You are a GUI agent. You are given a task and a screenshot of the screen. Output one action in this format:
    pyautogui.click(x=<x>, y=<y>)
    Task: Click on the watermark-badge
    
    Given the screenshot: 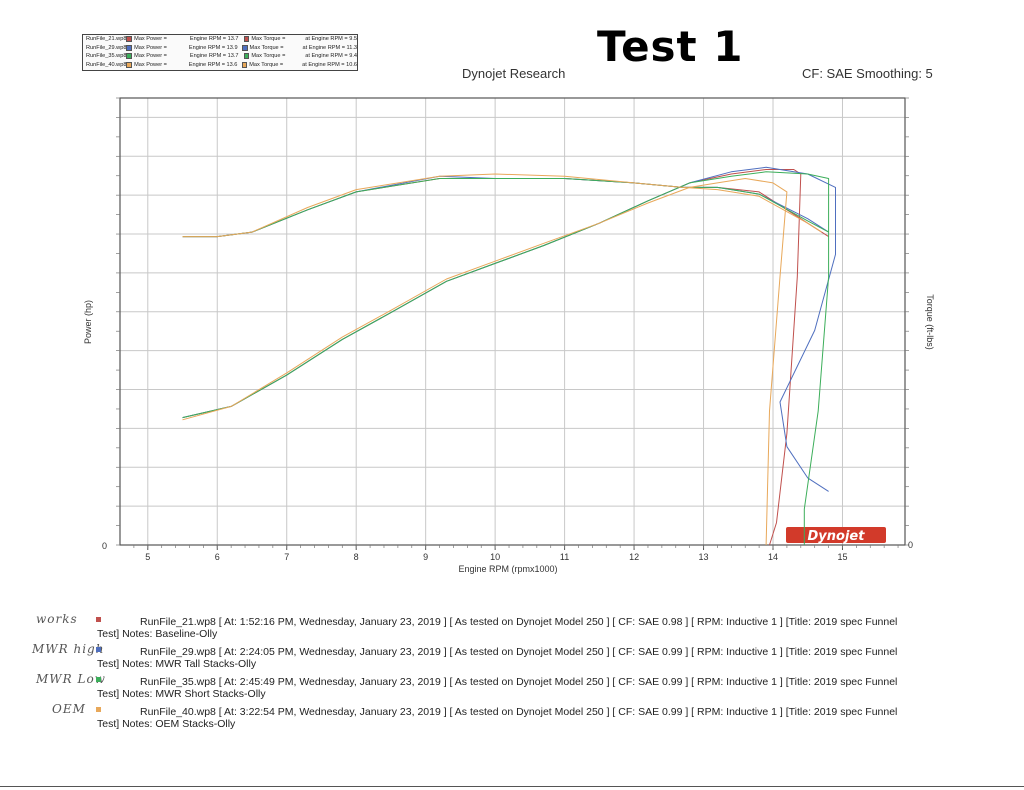 What is the action you would take?
    pyautogui.click(x=836, y=535)
    